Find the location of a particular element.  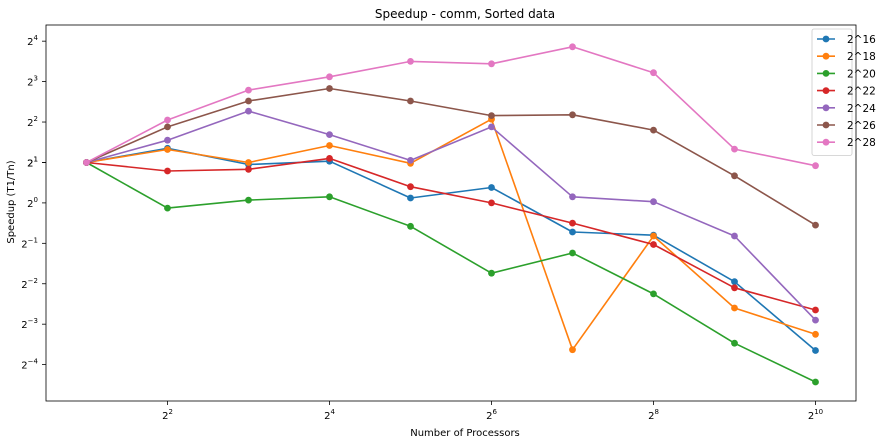

legend: 2^16 2^18 2^20 2^22 2^24 2^26 2^28 is located at coordinates (843, 92).